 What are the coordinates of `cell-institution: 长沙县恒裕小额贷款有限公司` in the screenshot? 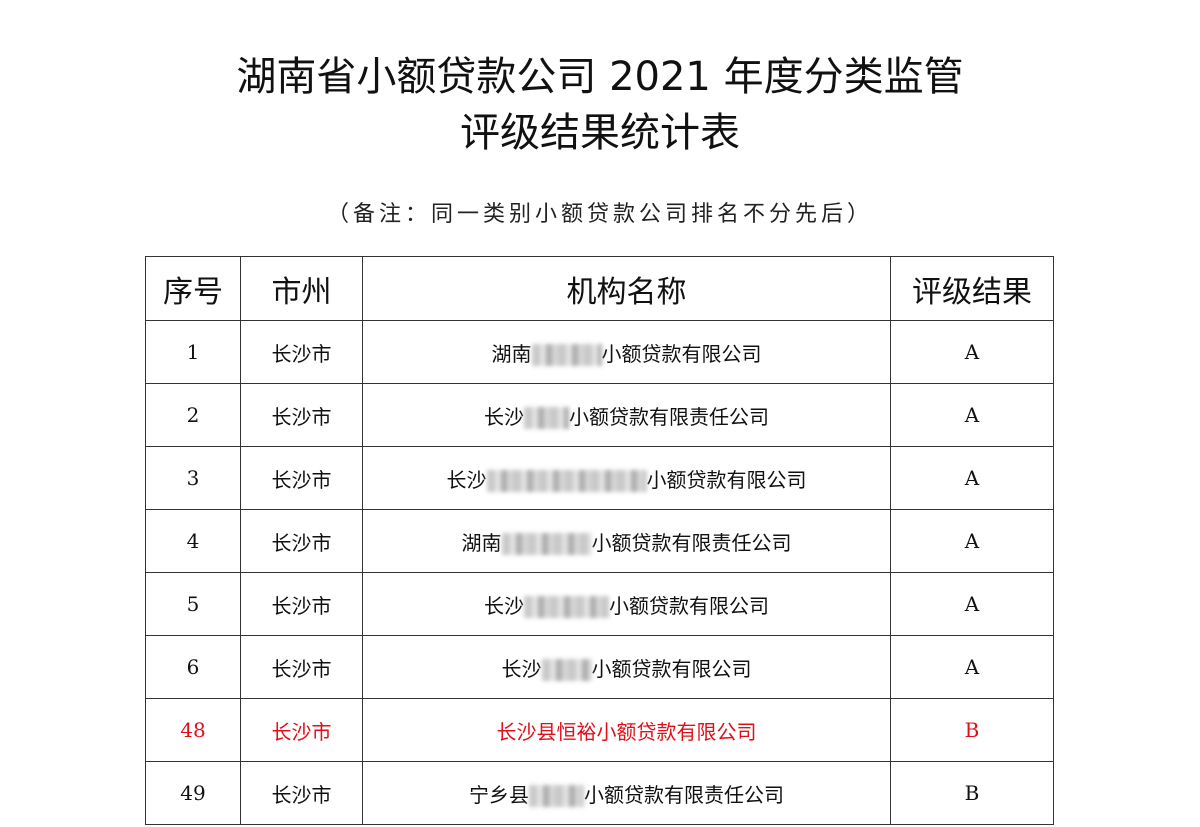 It's located at (626, 730).